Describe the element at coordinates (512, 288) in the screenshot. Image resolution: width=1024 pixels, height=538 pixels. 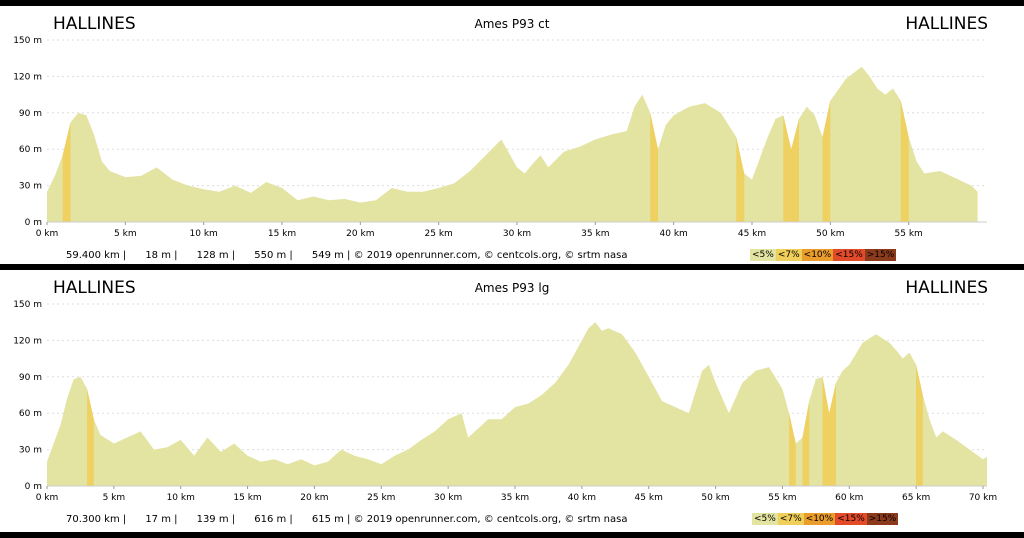
I see `chart-title: Ames P93 lg` at that location.